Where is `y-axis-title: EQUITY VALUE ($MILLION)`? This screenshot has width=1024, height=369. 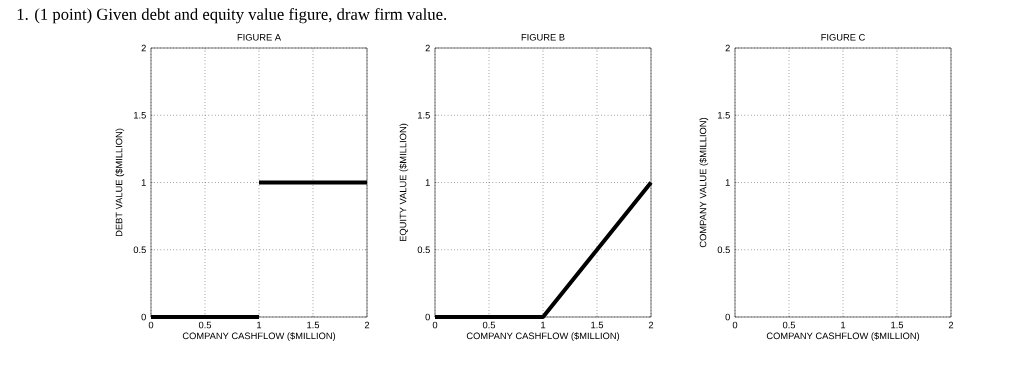 y-axis-title: EQUITY VALUE ($MILLION) is located at coordinates (404, 182).